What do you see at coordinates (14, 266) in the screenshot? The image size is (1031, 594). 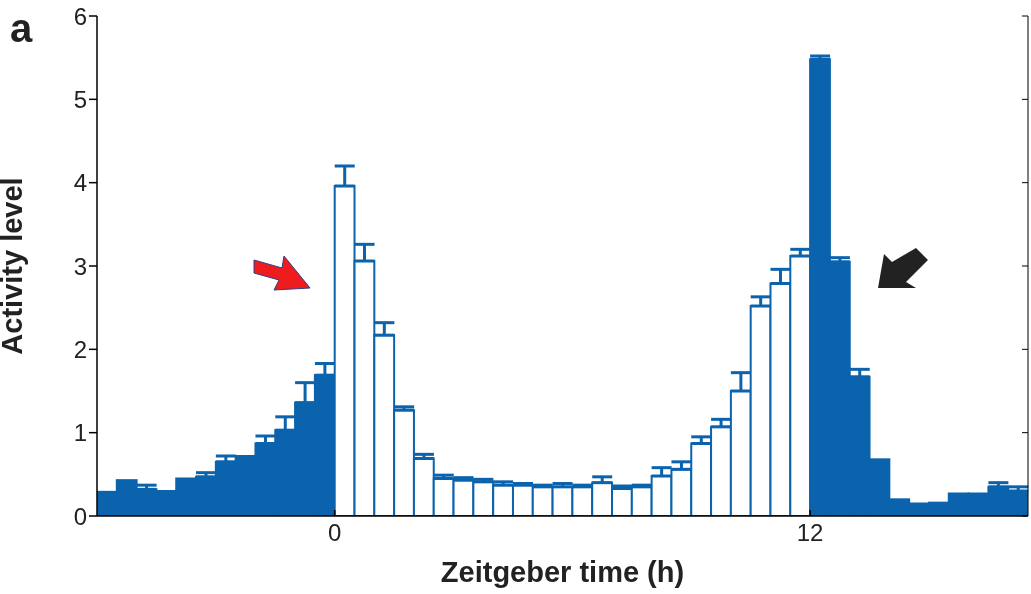 I see `y-axis-title: Activity level` at bounding box center [14, 266].